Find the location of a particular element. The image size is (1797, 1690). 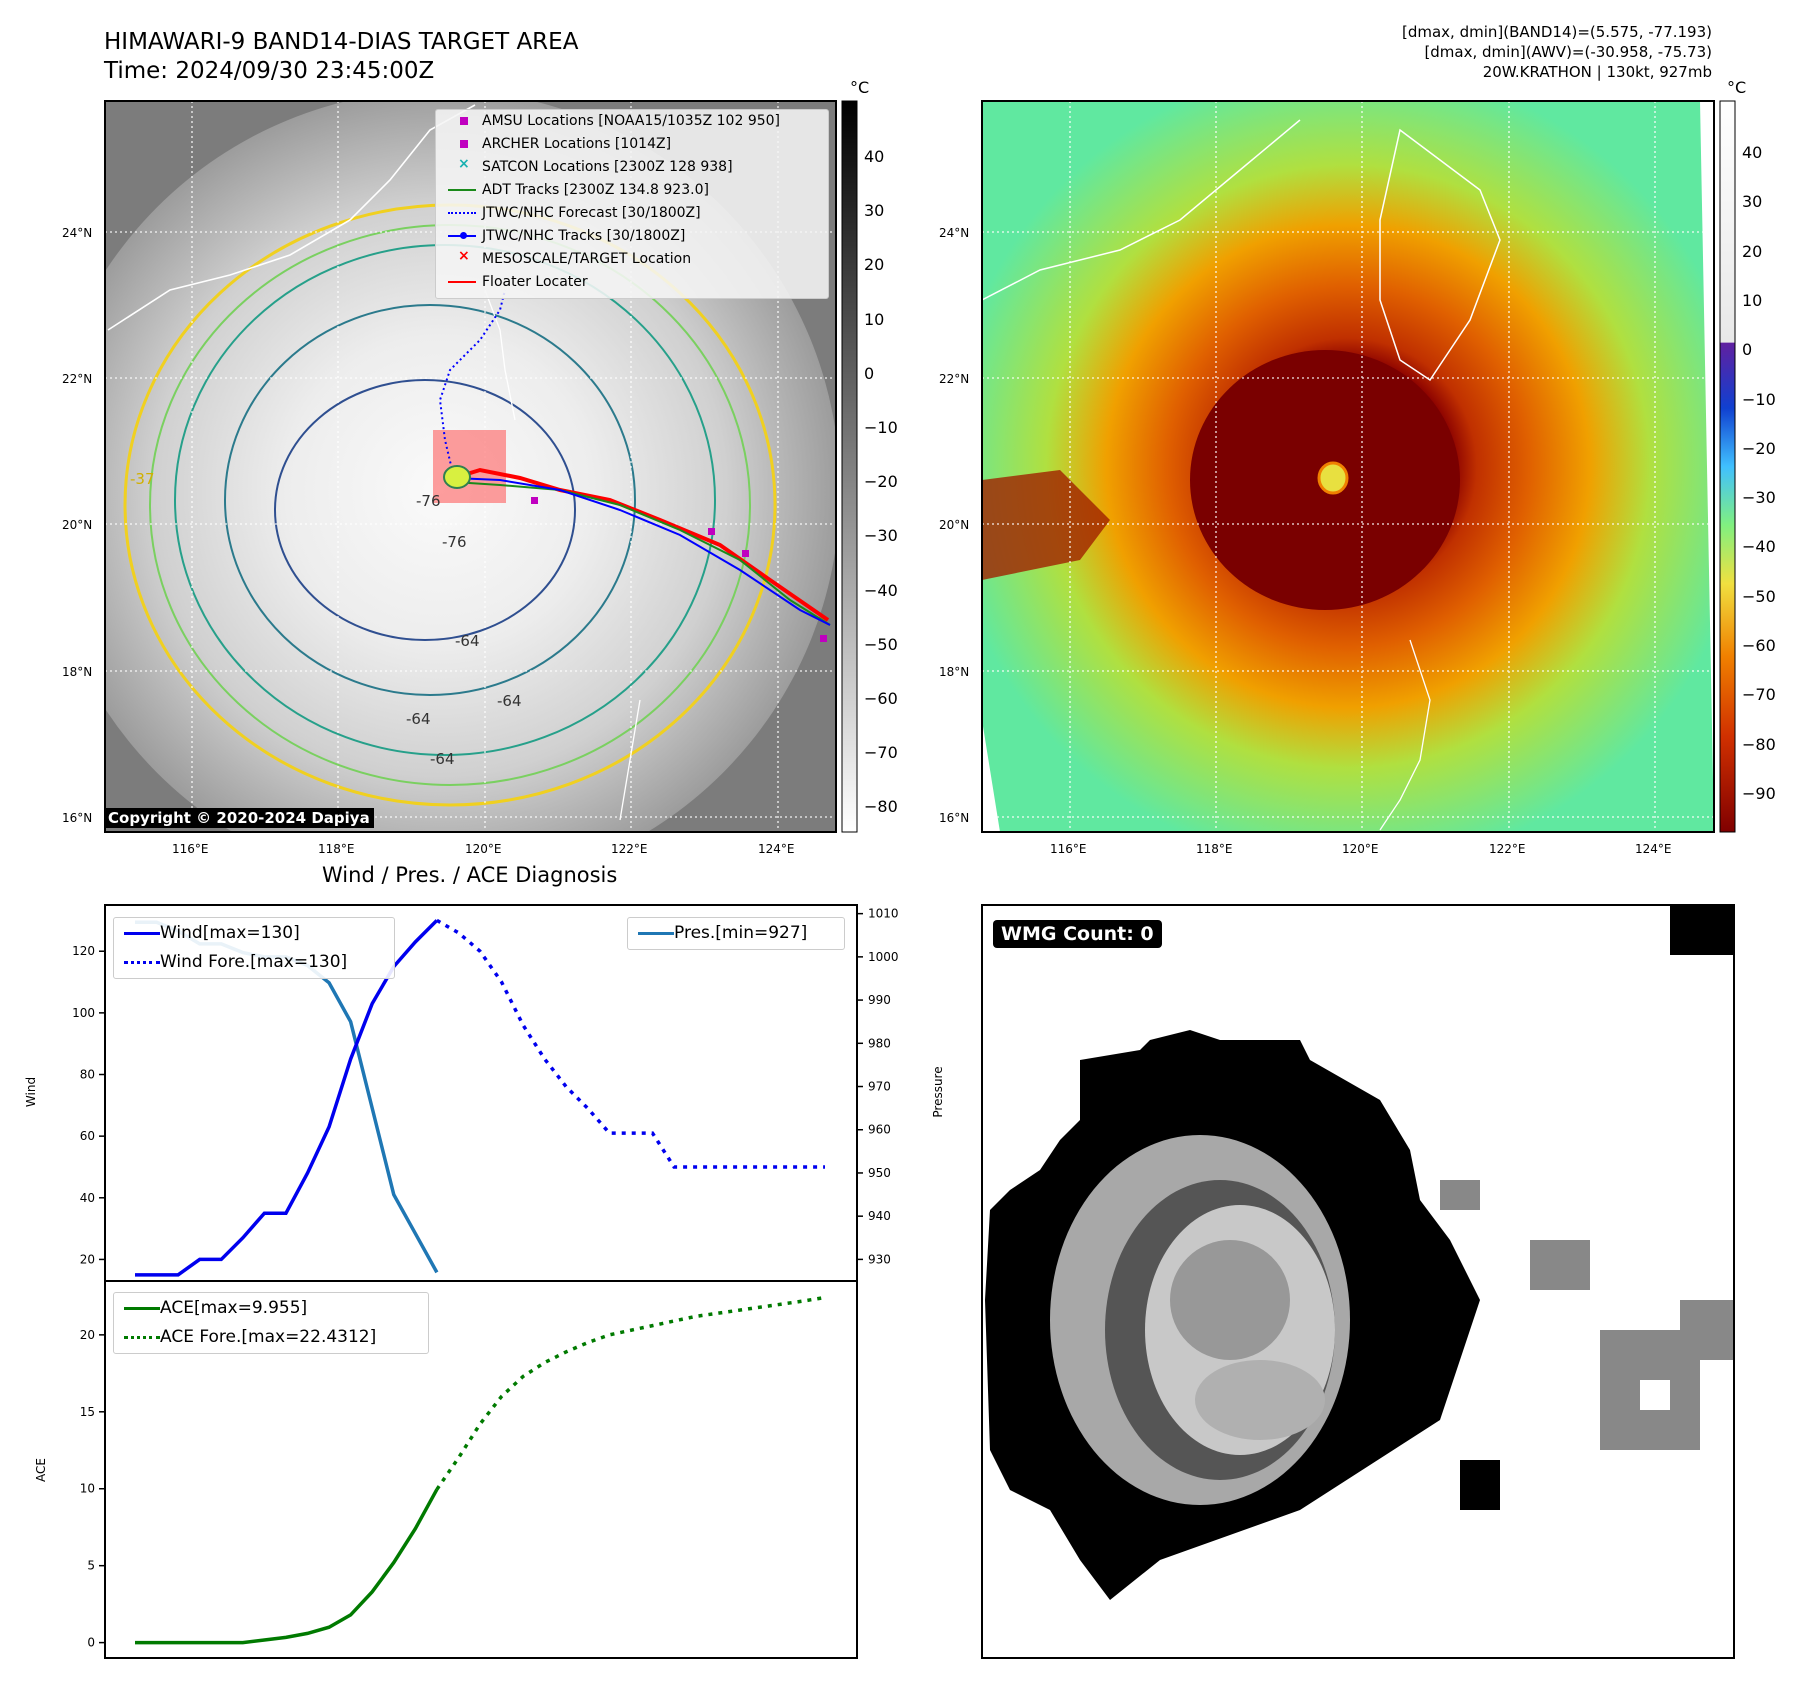

wind-legend-label: Wind[max=130] is located at coordinates (230, 932).